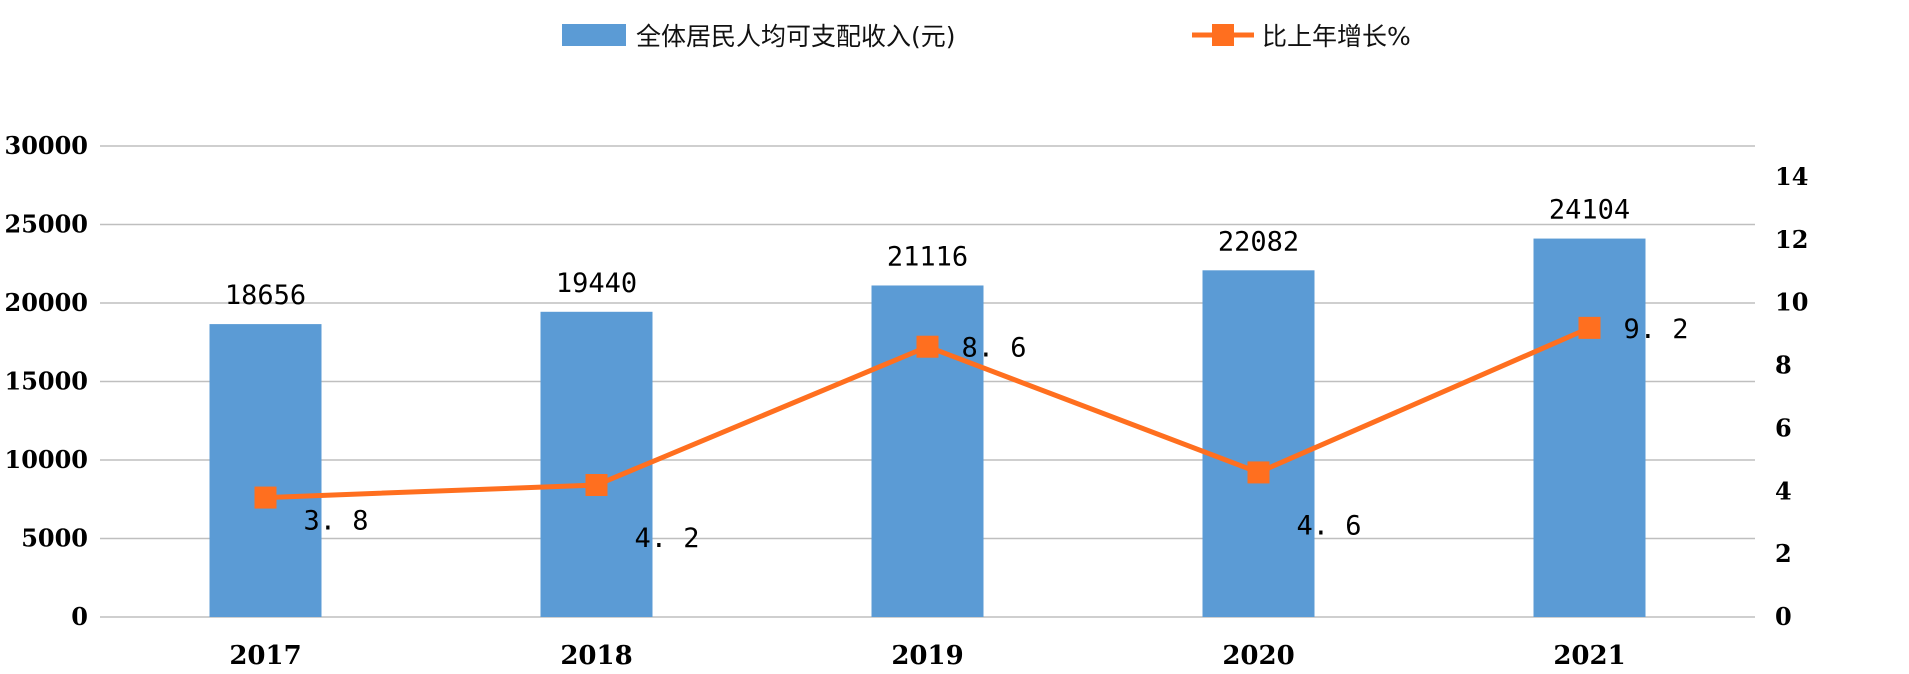 The width and height of the screenshot is (1909, 674). I want to click on x-axis-label: 2020, so click(1258, 656).